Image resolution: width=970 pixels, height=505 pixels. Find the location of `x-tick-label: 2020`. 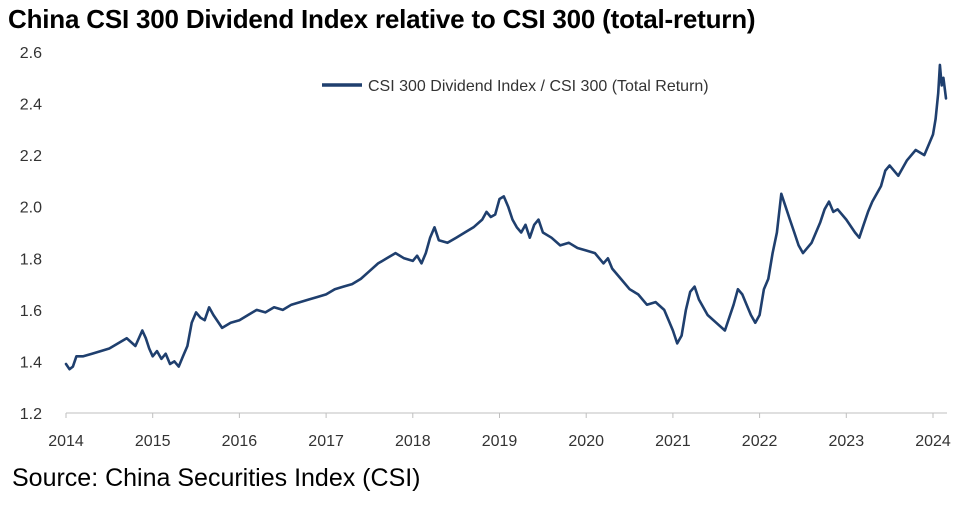

x-tick-label: 2020 is located at coordinates (586, 441).